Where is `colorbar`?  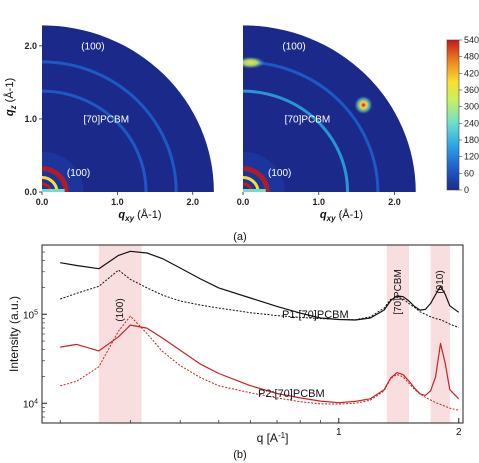 colorbar is located at coordinates (453, 115).